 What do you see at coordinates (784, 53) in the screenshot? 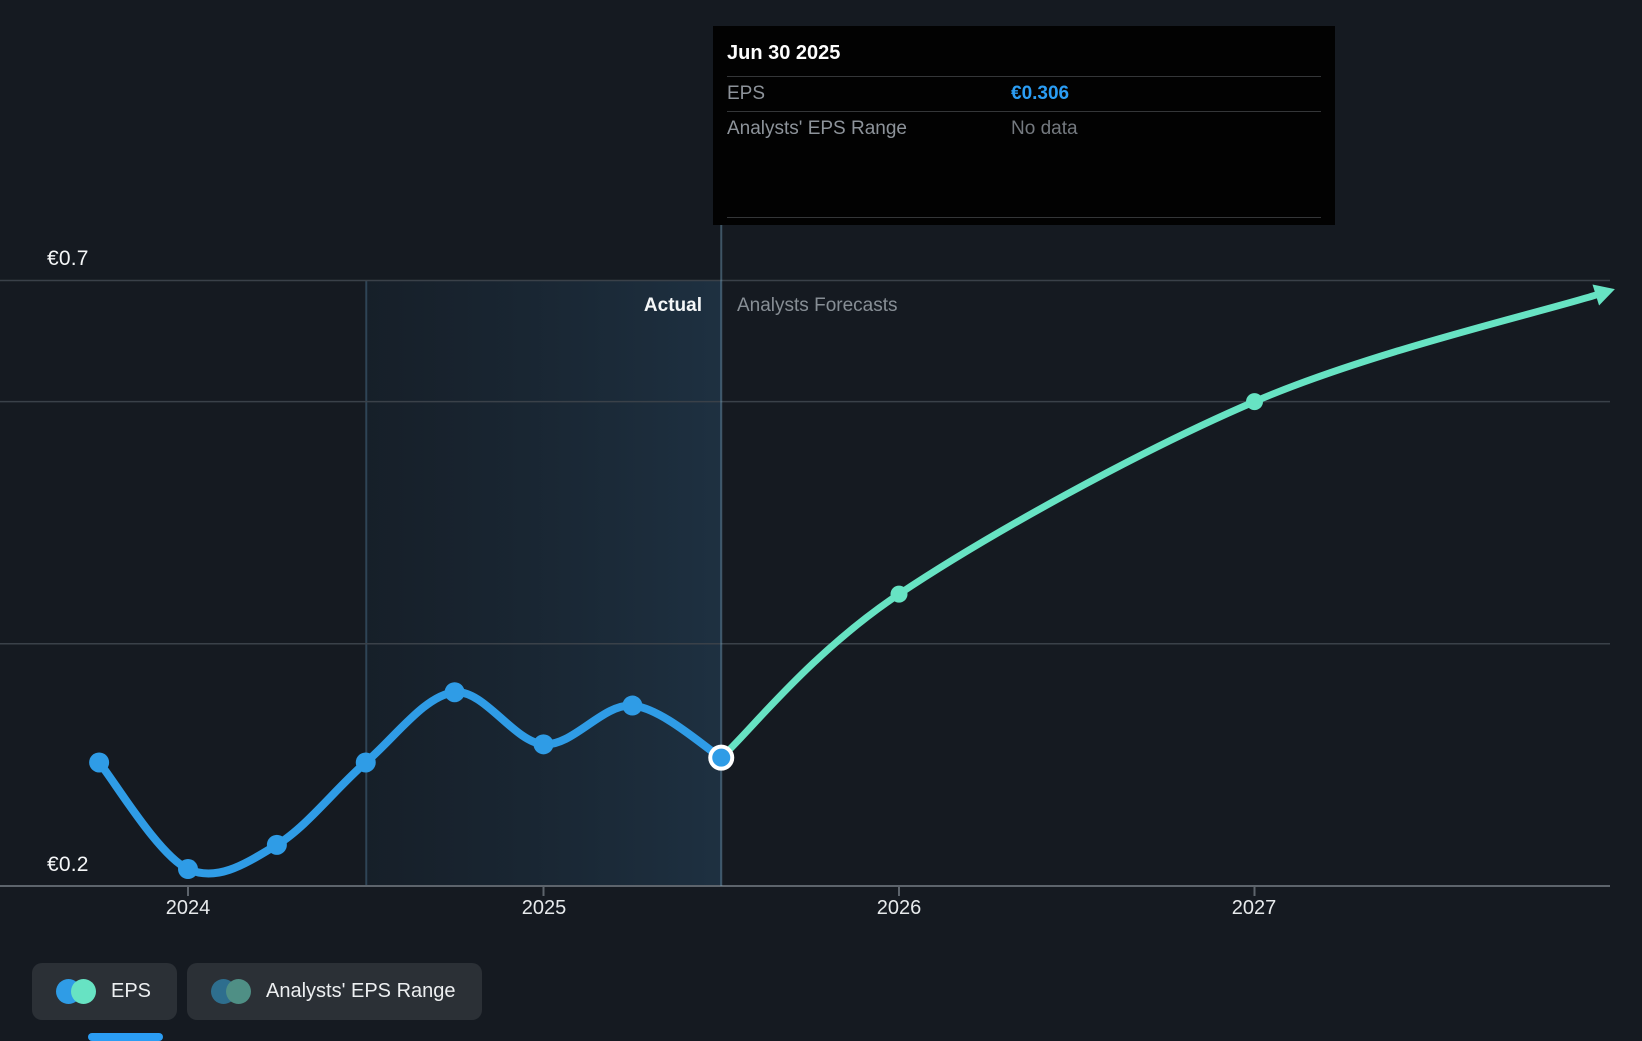
I see `tooltip-date-title: Jun 30 2025` at bounding box center [784, 53].